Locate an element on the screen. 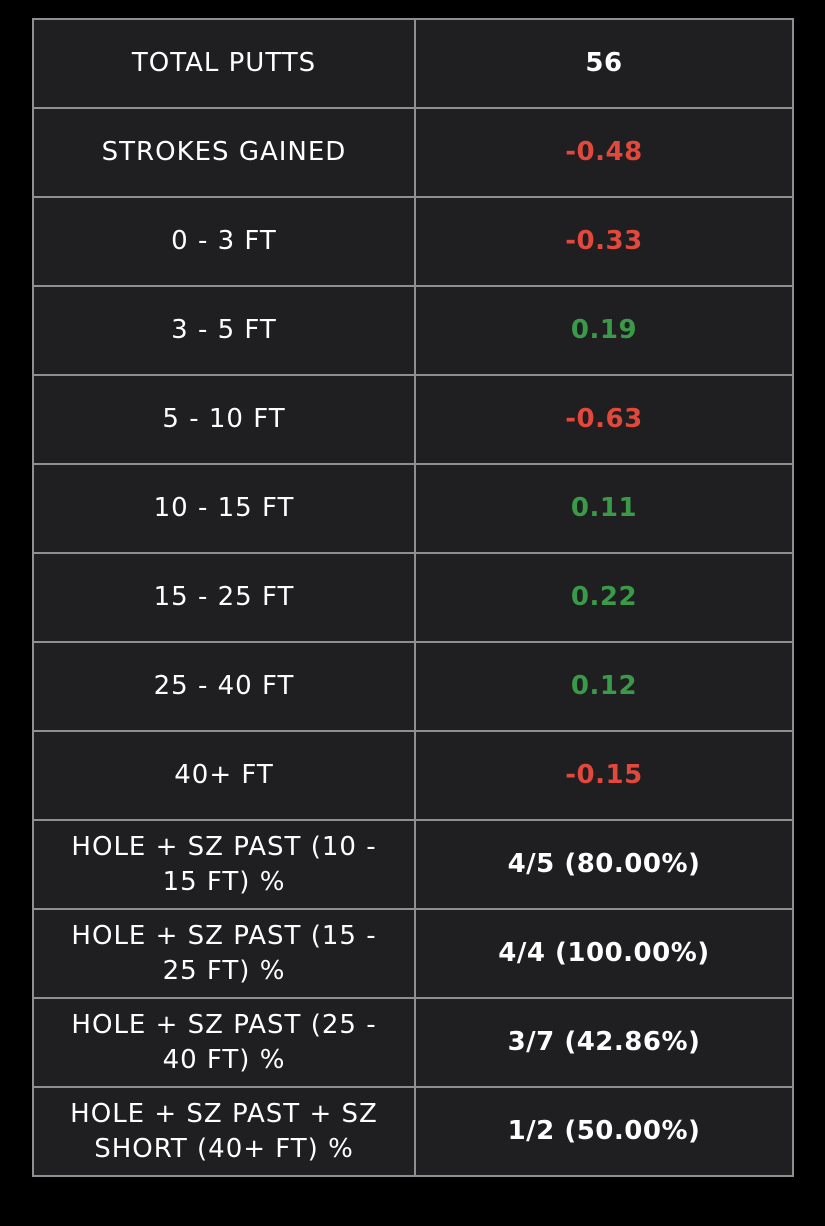 The image size is (825, 1226). stat-label: 0 - 3 FT is located at coordinates (224, 241).